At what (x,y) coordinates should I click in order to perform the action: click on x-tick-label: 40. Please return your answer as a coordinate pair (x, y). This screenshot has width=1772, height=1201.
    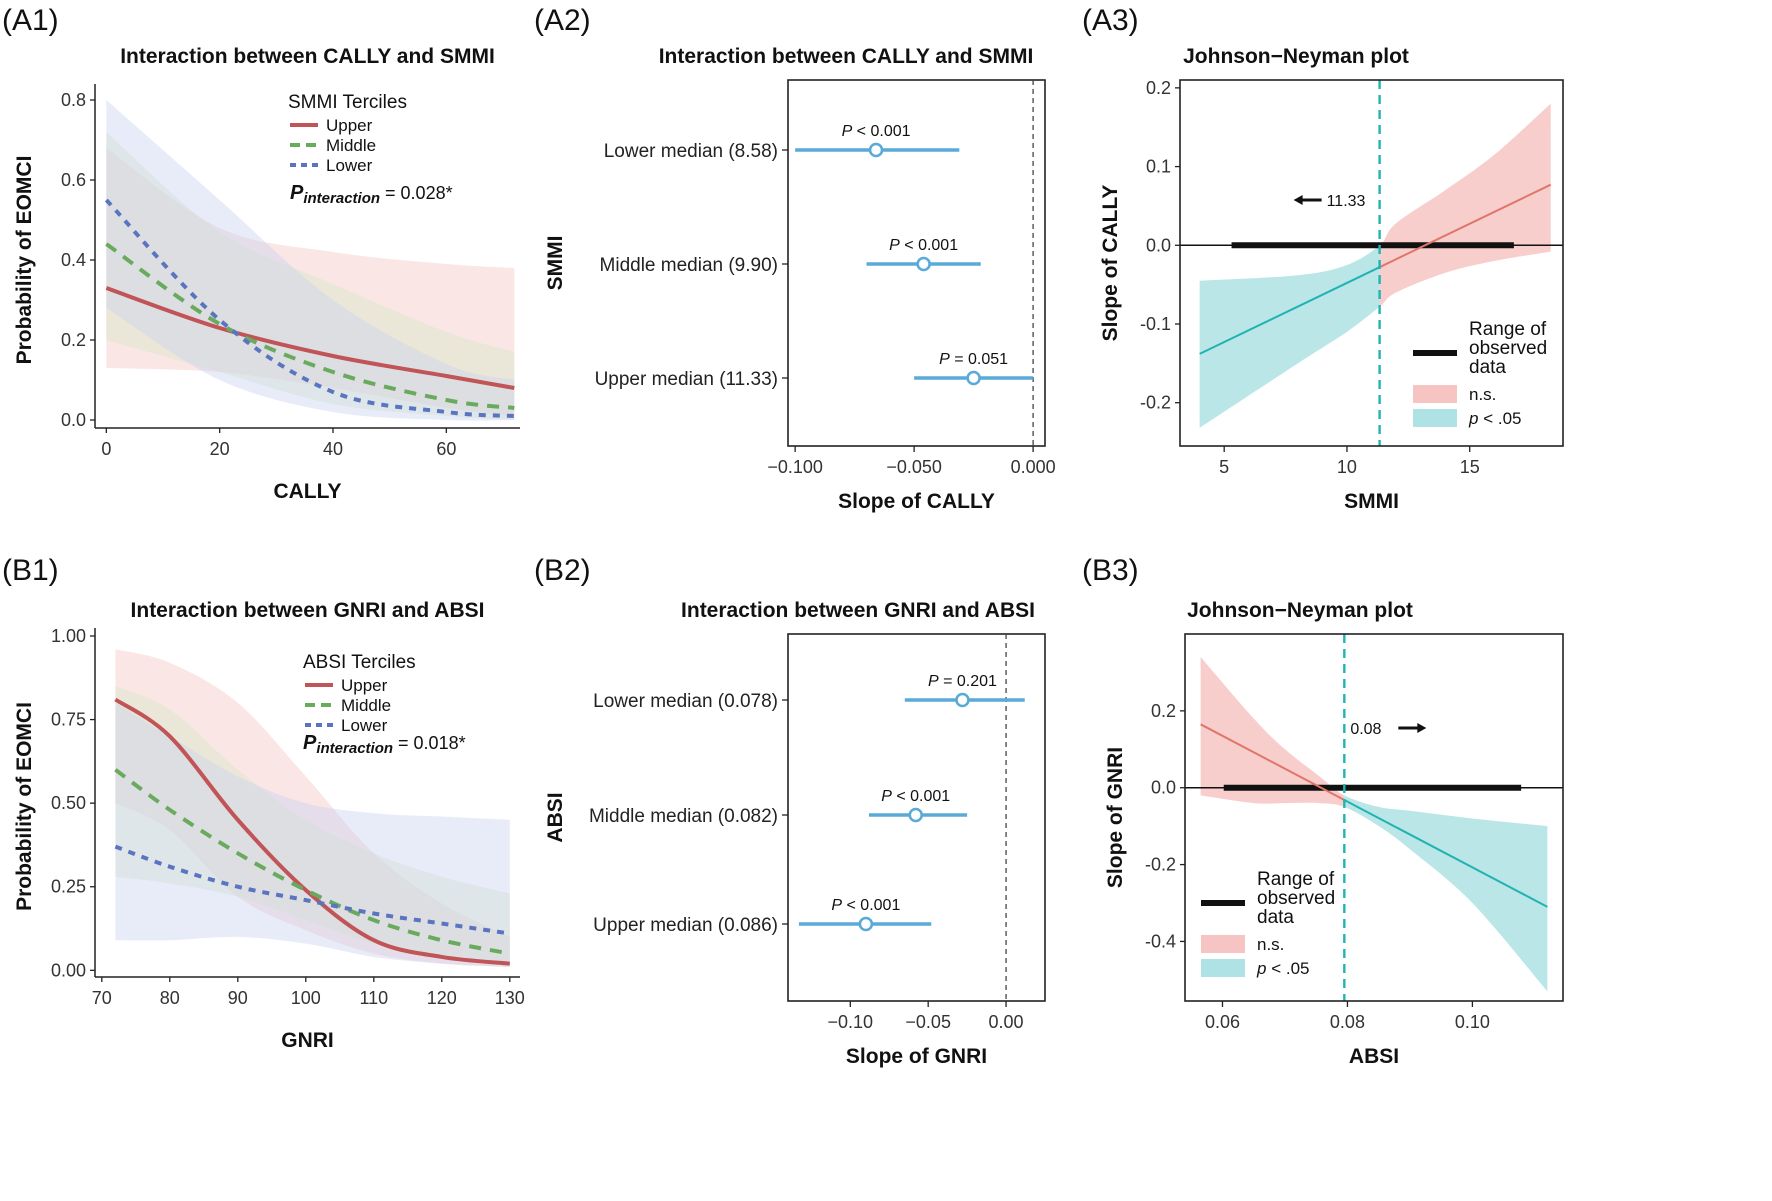
    Looking at the image, I should click on (333, 449).